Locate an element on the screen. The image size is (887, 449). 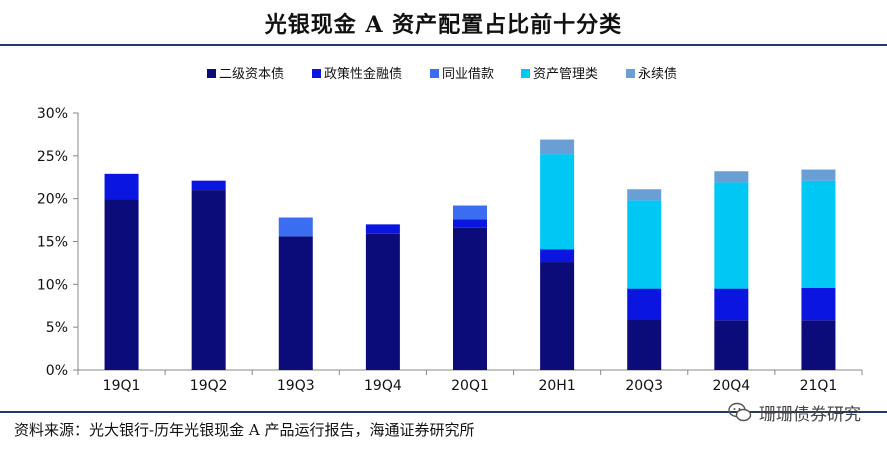
title-bar: 光银现金 A 资产配置占比前十分类 is located at coordinates (443, 23).